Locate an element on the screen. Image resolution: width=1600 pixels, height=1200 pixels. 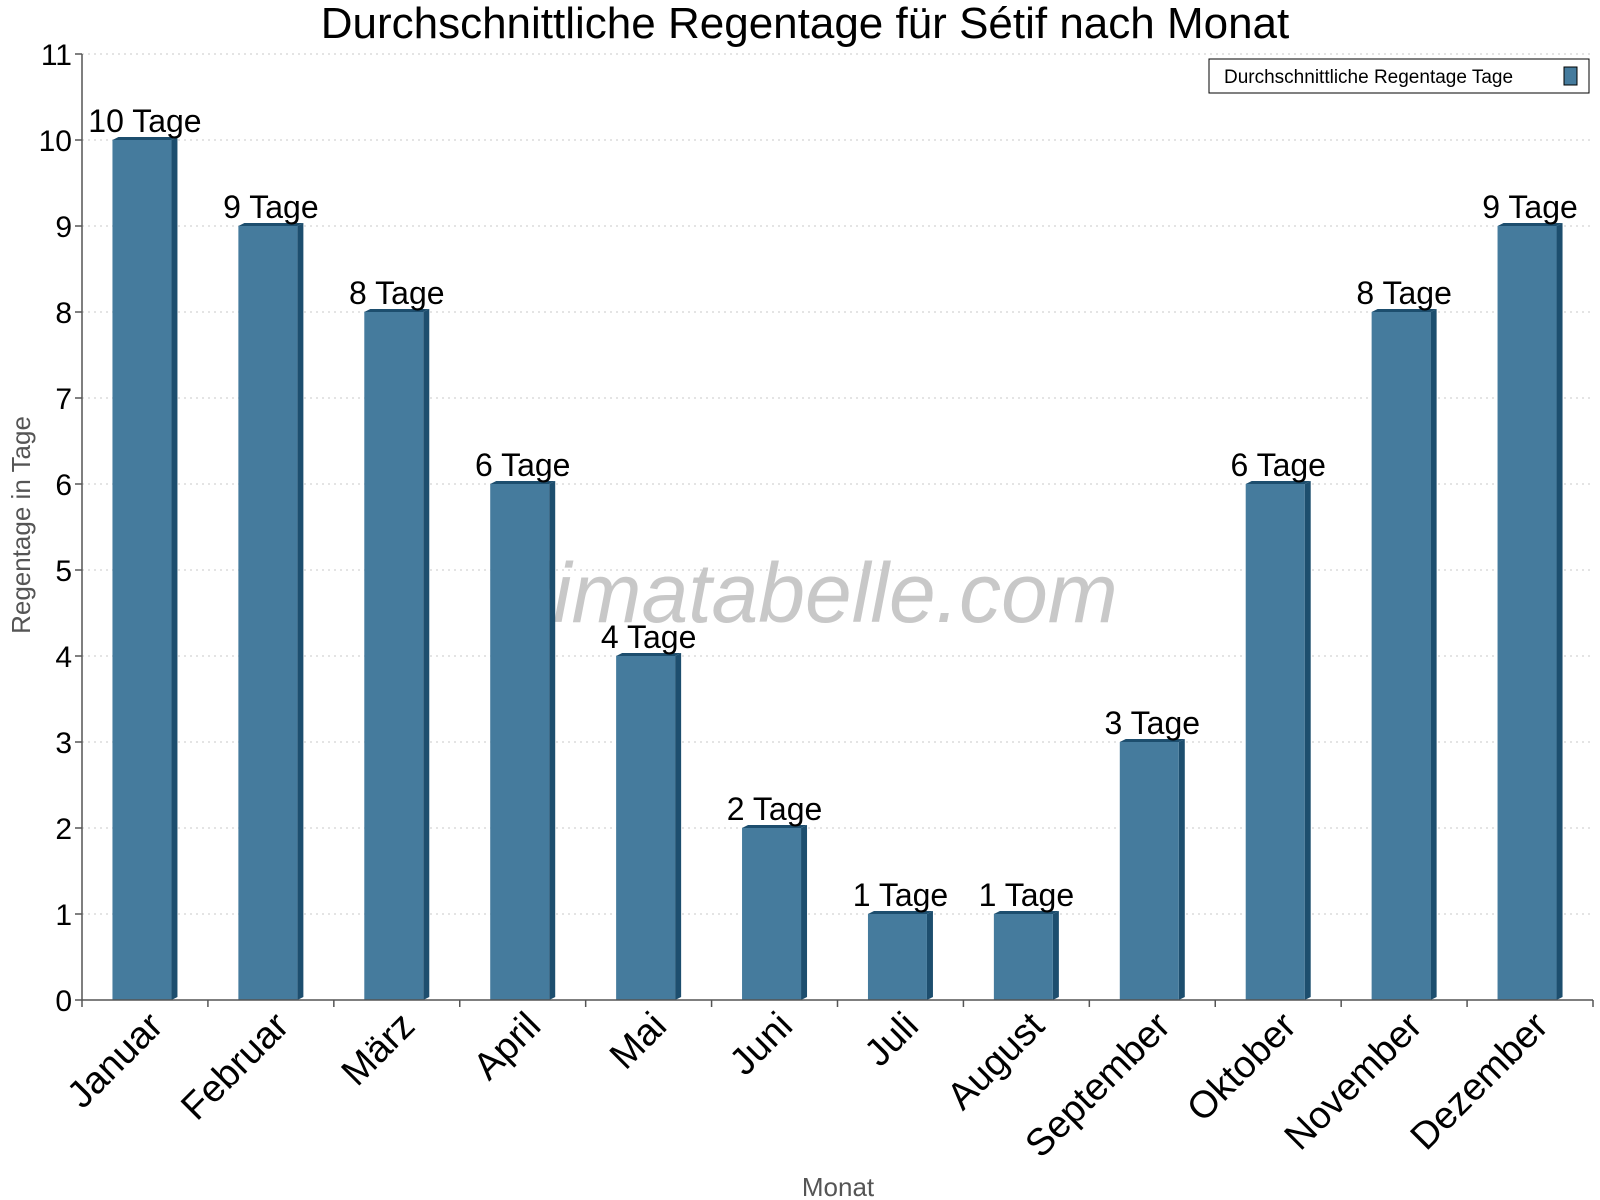
x-tick-label: Juli is located at coordinates (892, 1040).